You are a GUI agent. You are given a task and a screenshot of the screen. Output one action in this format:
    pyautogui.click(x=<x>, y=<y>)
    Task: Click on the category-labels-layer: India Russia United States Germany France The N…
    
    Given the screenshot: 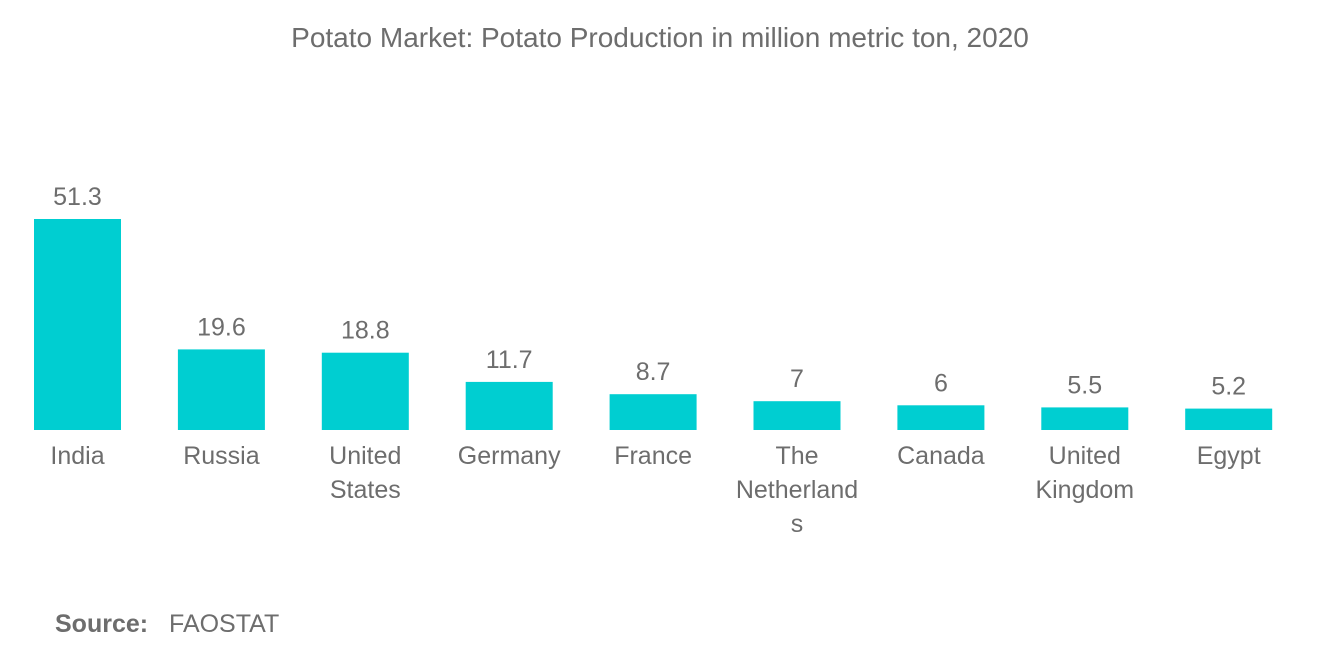 What is the action you would take?
    pyautogui.click(x=655, y=490)
    